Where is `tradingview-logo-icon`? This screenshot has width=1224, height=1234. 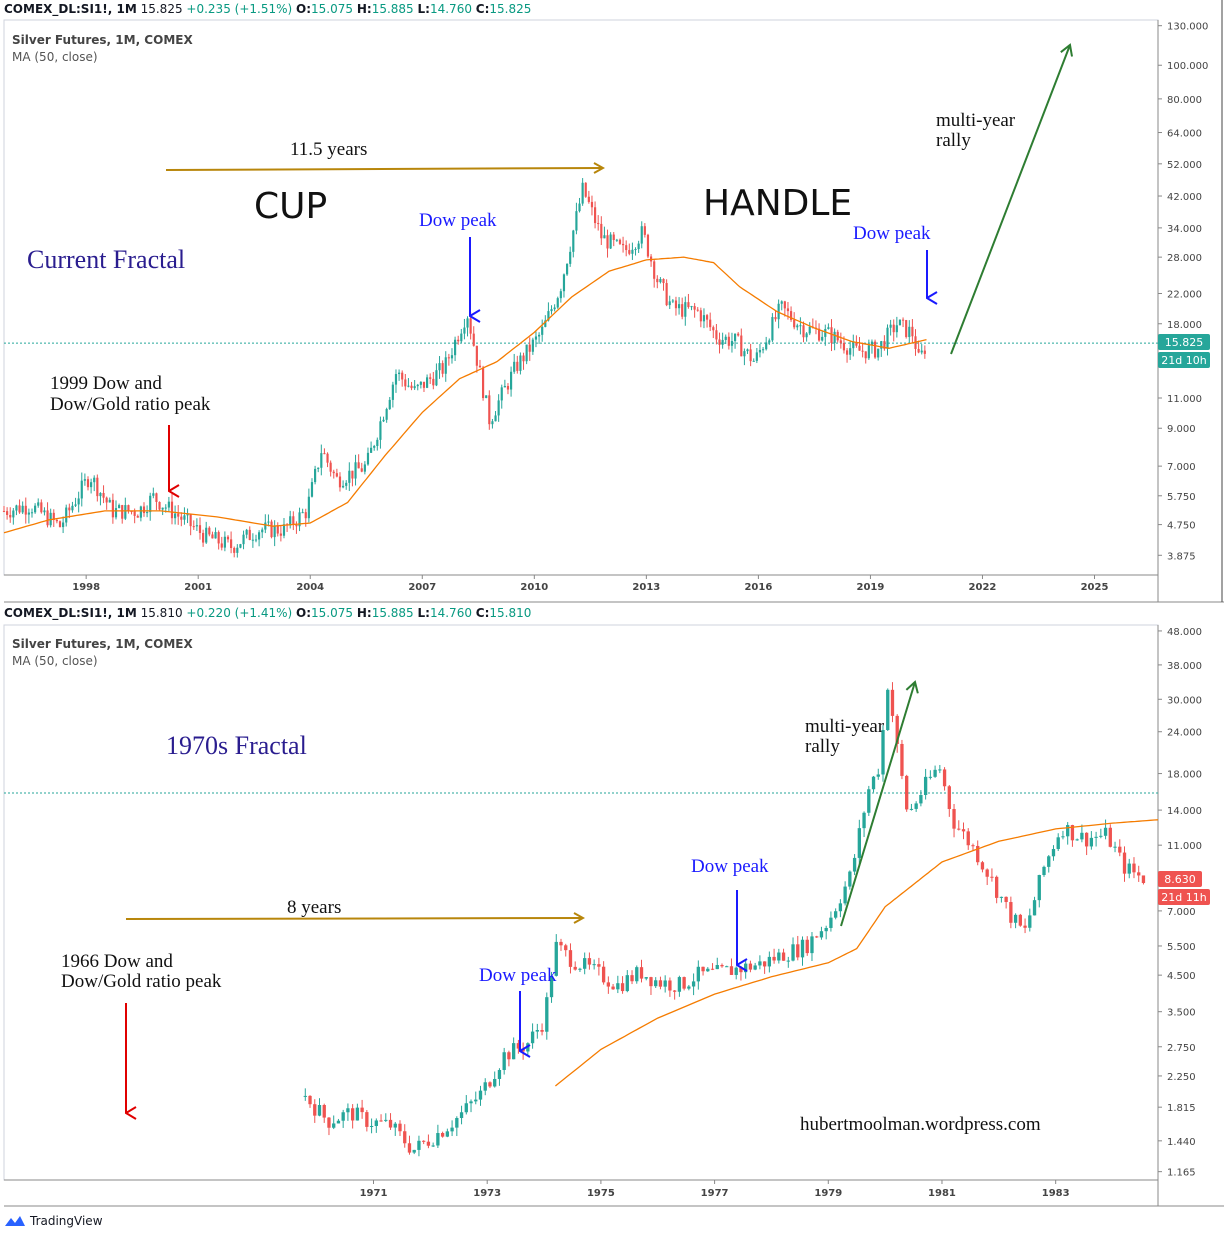
tradingview-logo-icon is located at coordinates (15, 1221).